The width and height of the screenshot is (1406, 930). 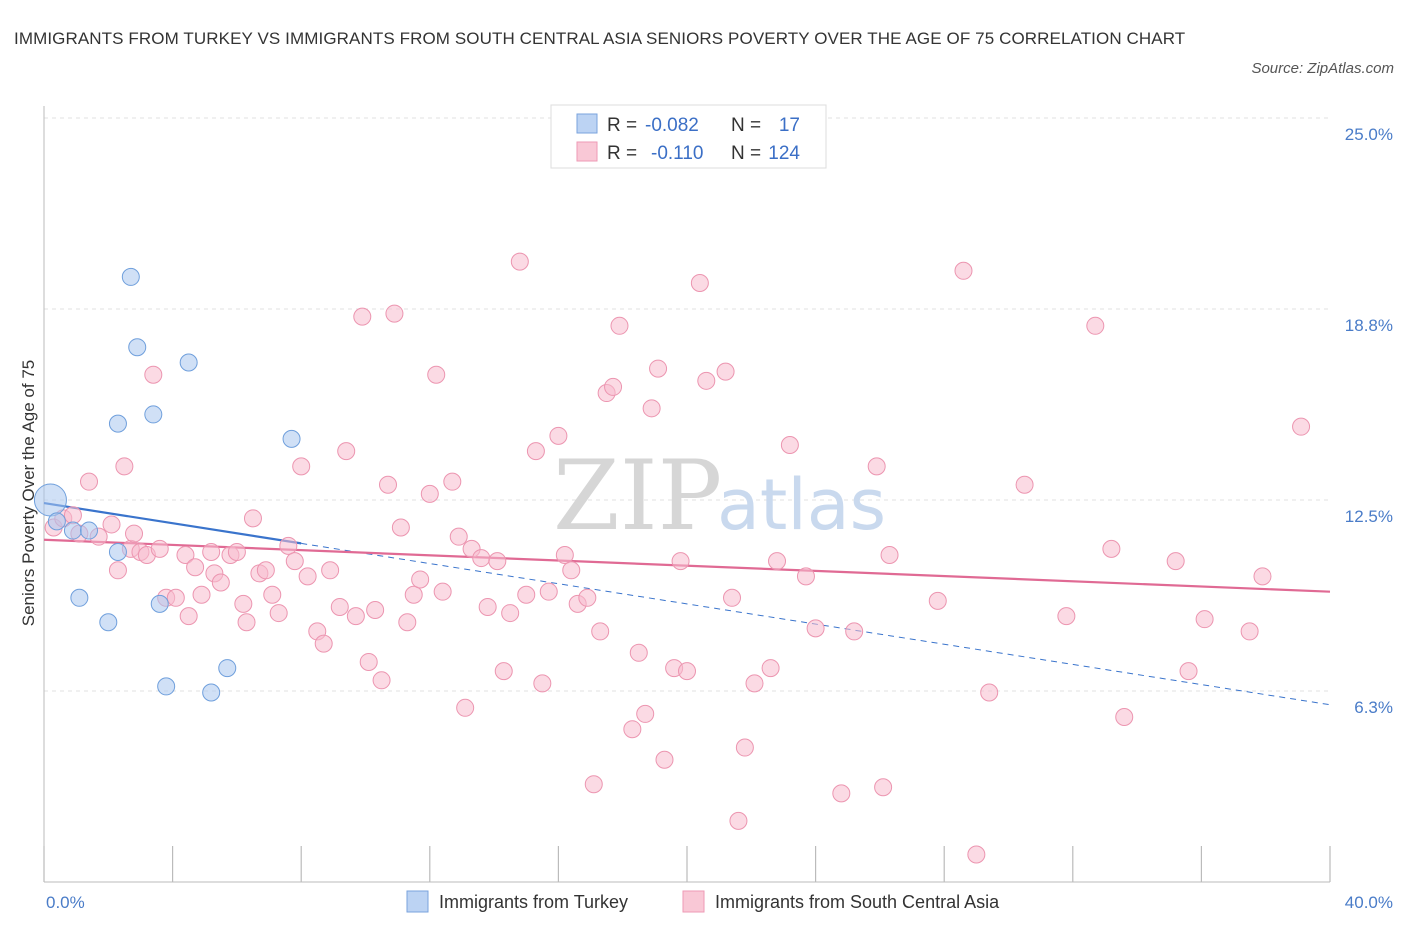 I want to click on bottom-legend-label-turkey: Immigrants from Turkey, so click(x=533, y=902).